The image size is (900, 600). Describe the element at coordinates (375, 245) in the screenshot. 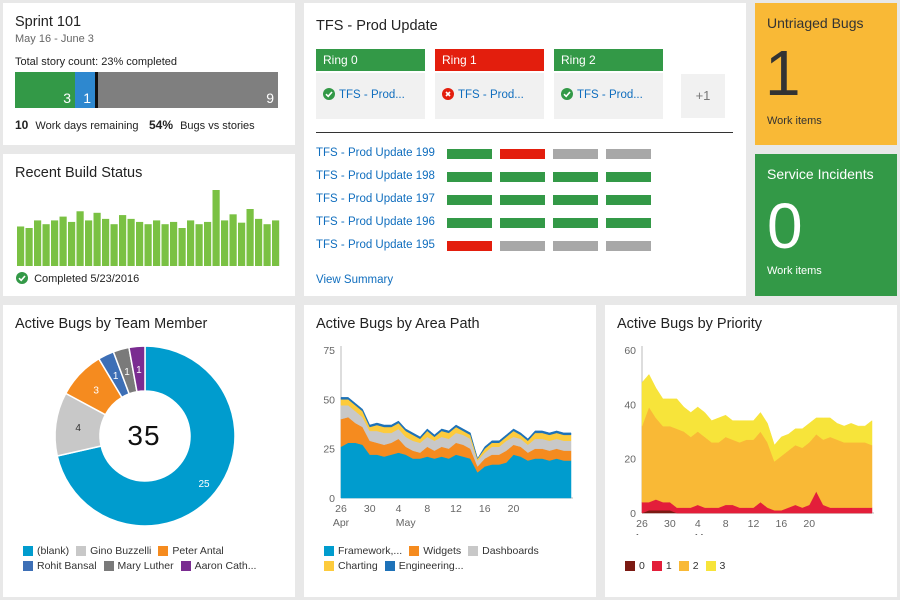

I see `history-release-link: TFS - Prod Update 195` at that location.